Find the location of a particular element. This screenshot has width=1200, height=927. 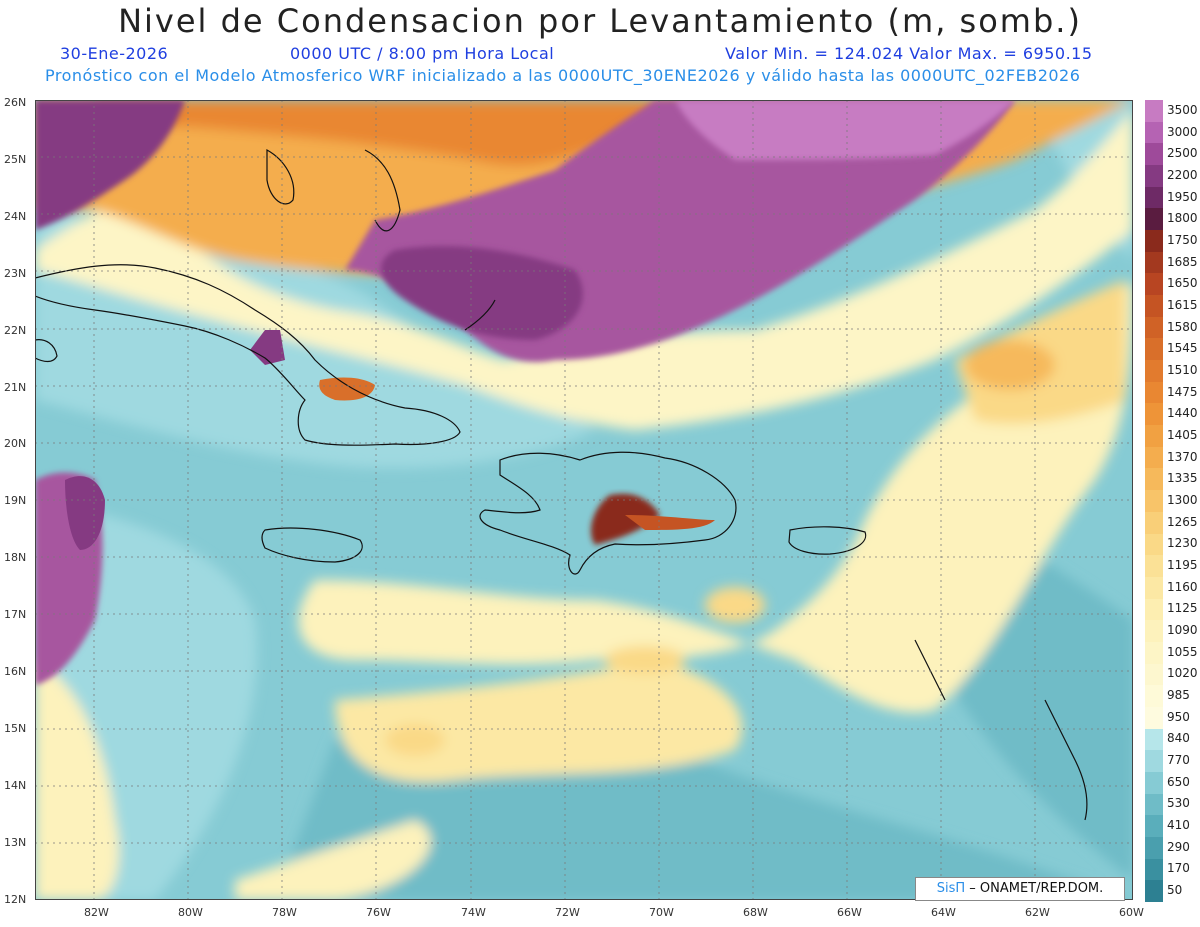

credit-text: – ONAMET/REP.DOM. is located at coordinates (1034, 888).